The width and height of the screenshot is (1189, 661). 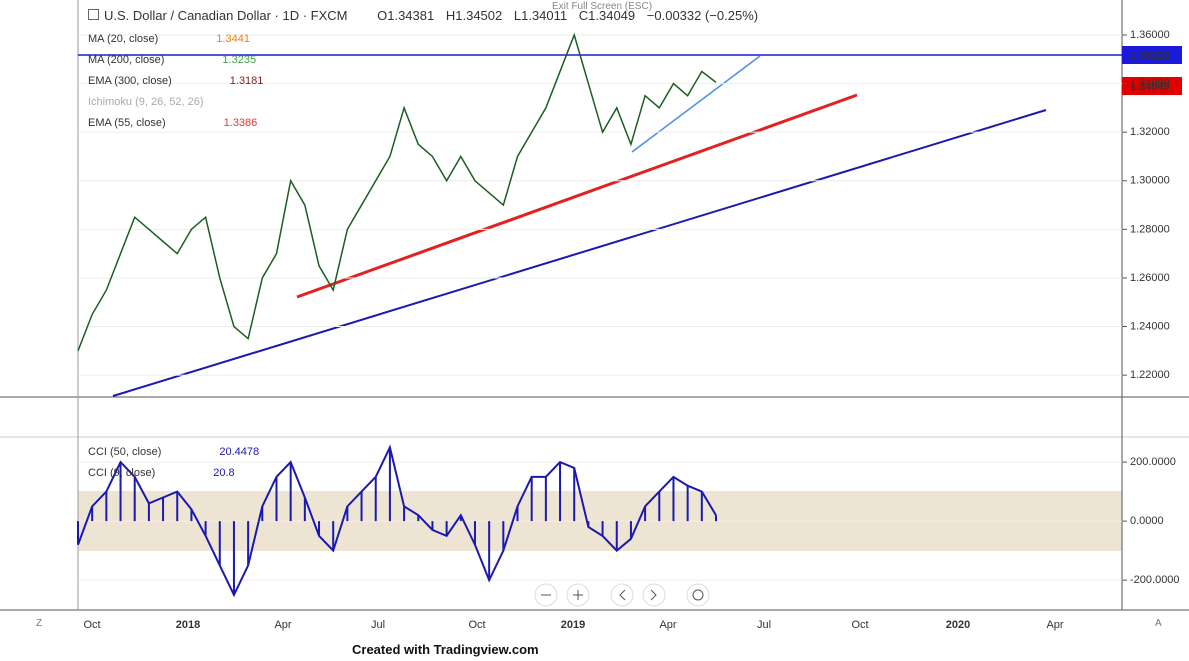 What do you see at coordinates (93, 14) in the screenshot?
I see `collapse` at bounding box center [93, 14].